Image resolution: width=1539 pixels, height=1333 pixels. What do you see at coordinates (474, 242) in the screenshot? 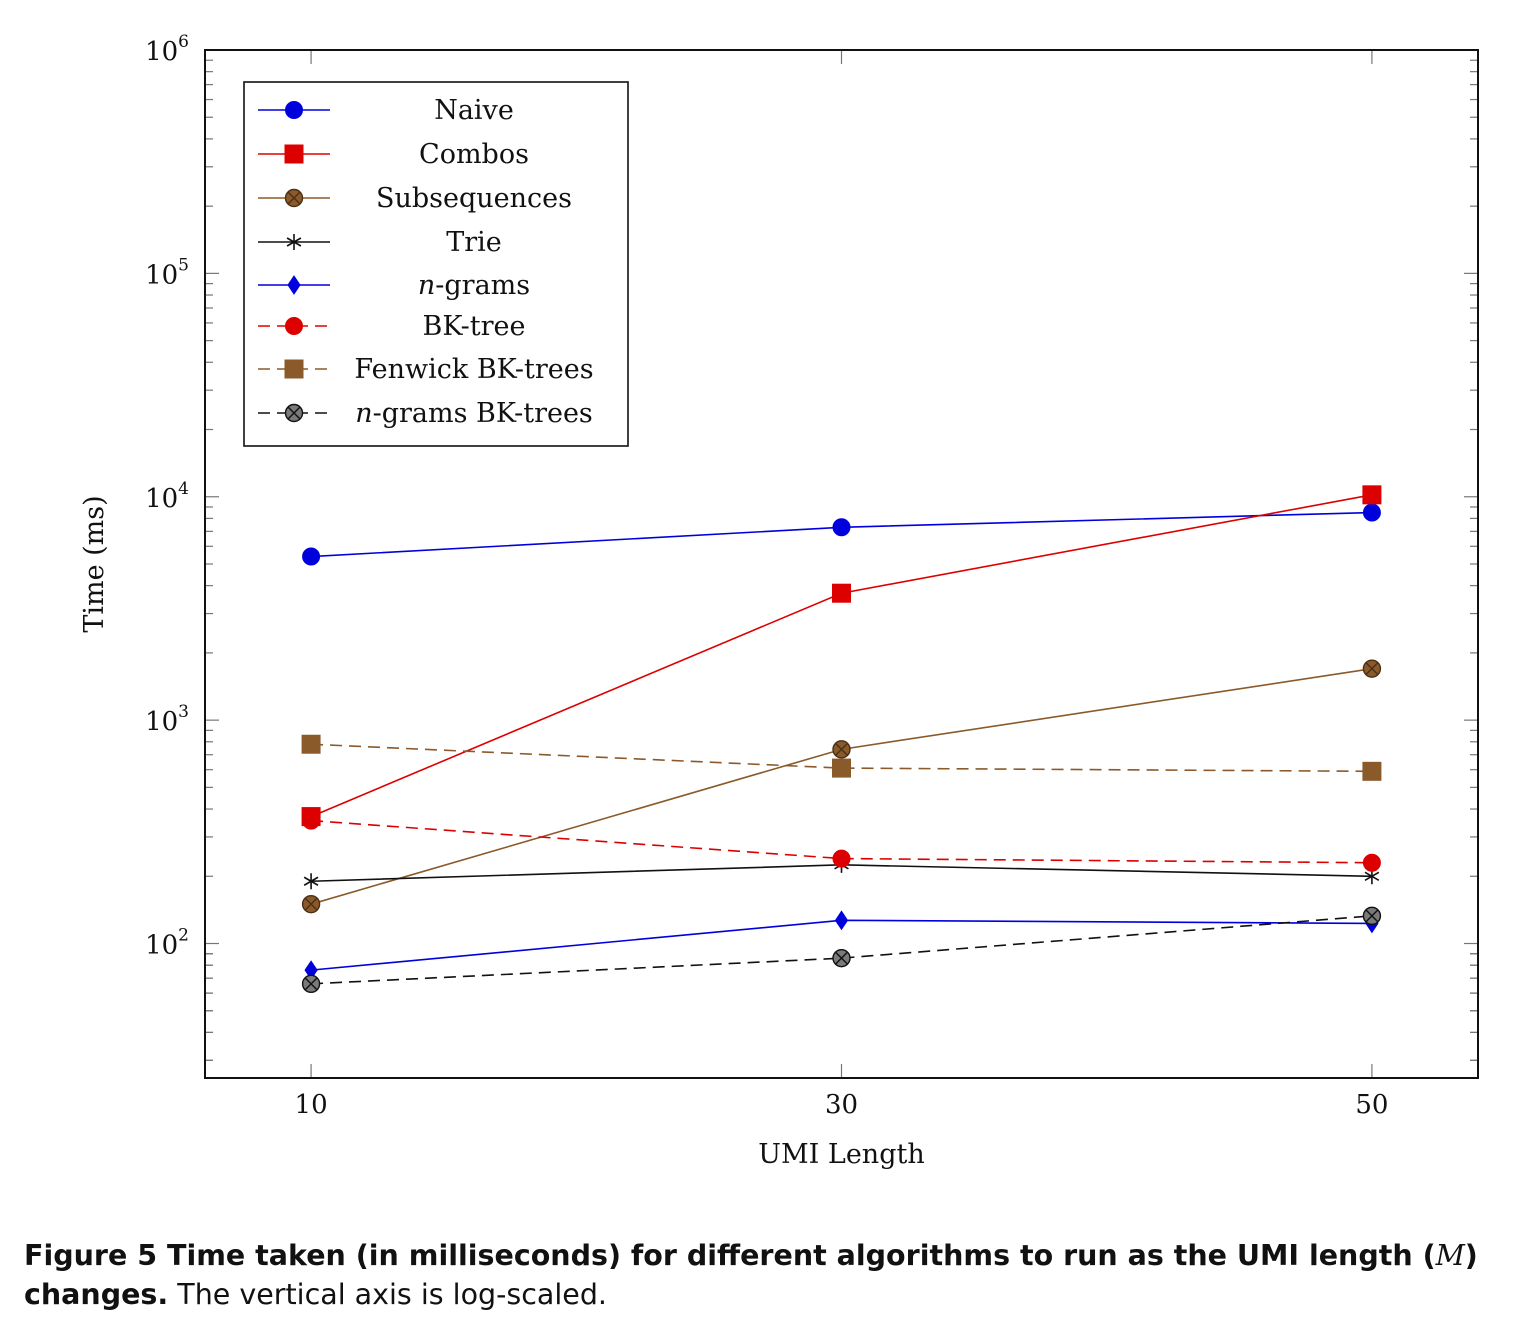
I see `legend-label: Trie` at bounding box center [474, 242].